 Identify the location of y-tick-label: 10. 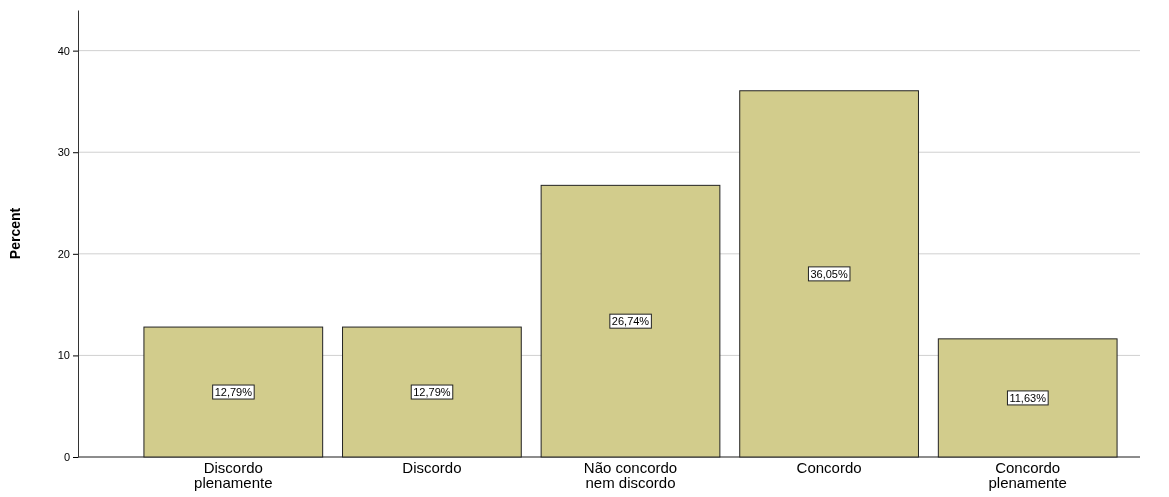
(63, 355).